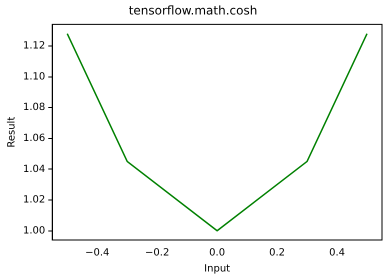 The width and height of the screenshot is (392, 278). Describe the element at coordinates (34, 169) in the screenshot. I see `y-tick-label: 1.04` at that location.